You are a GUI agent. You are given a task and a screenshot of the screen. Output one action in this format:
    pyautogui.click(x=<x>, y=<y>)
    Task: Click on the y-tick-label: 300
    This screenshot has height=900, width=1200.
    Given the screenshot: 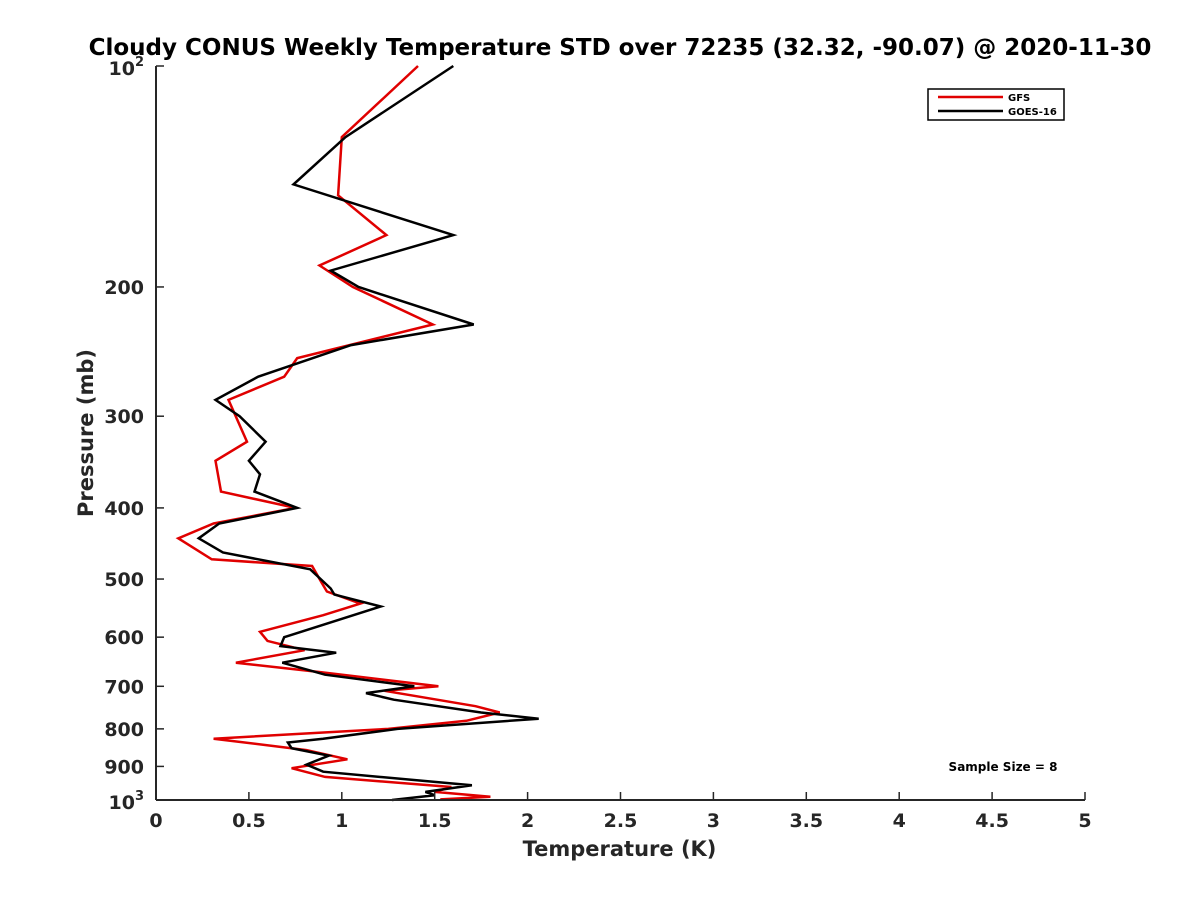 What is the action you would take?
    pyautogui.click(x=124, y=417)
    